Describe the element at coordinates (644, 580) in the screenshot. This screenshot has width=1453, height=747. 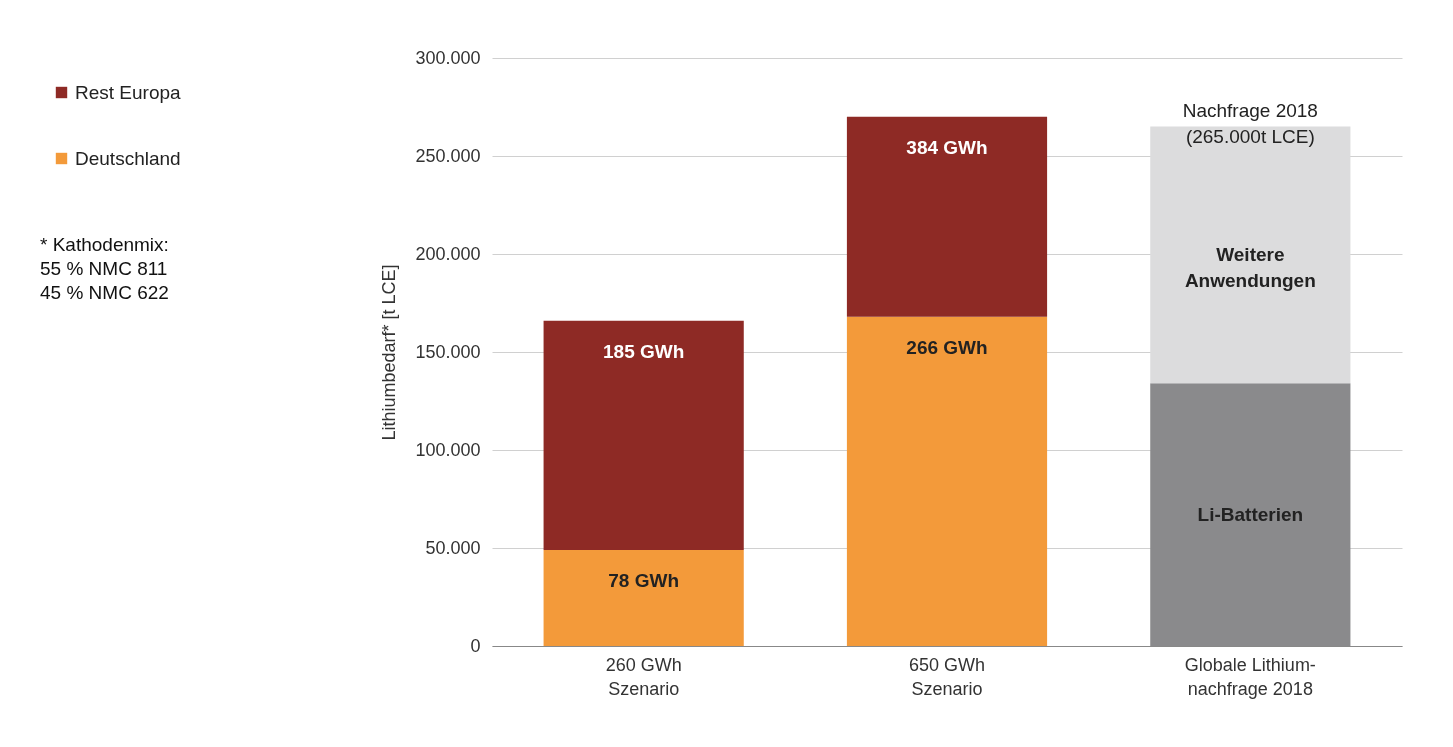
I see `annotation: 78 GWh` at that location.